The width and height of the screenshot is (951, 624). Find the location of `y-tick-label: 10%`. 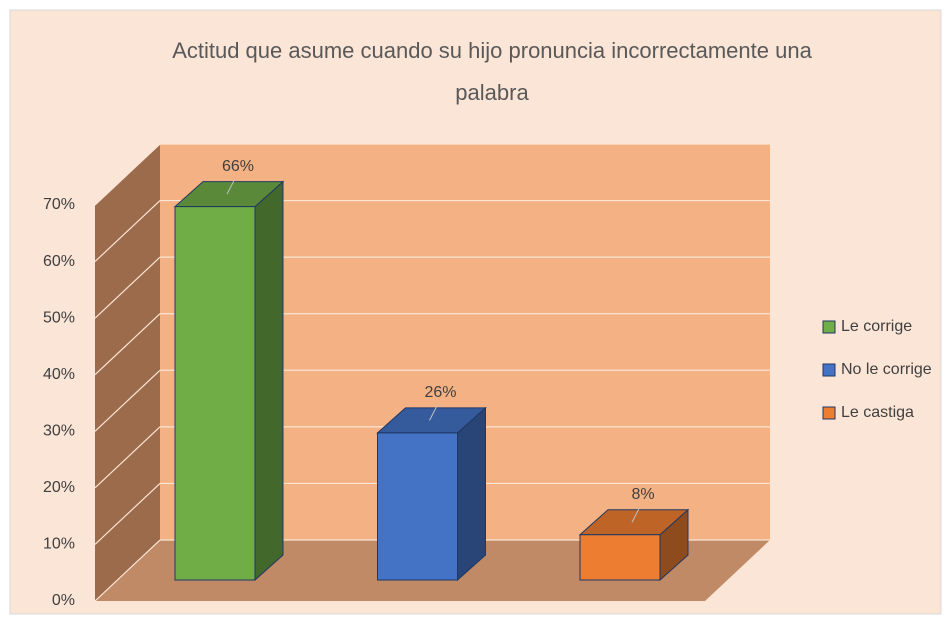

y-tick-label: 10% is located at coordinates (59, 544).